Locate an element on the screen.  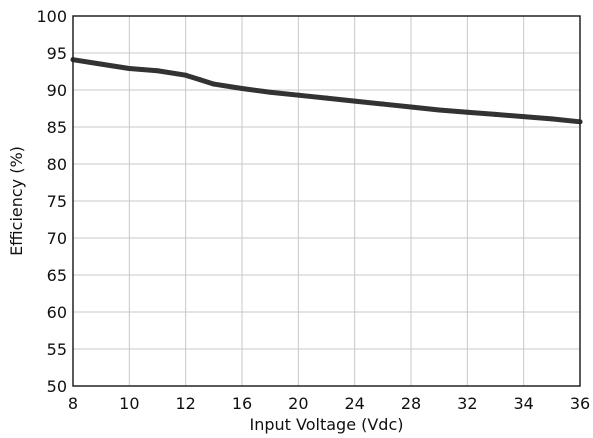
y-tick-label: 70 is located at coordinates (57, 238).